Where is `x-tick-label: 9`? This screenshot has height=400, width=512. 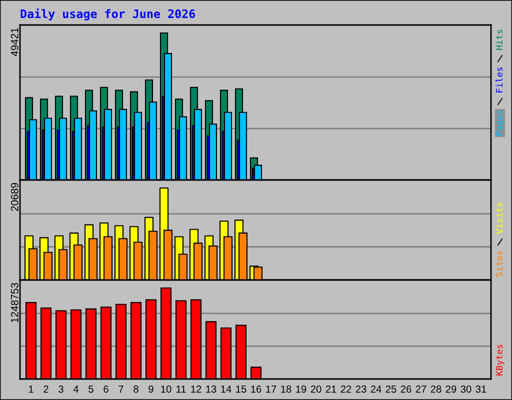 x-tick-label: 9 is located at coordinates (151, 389).